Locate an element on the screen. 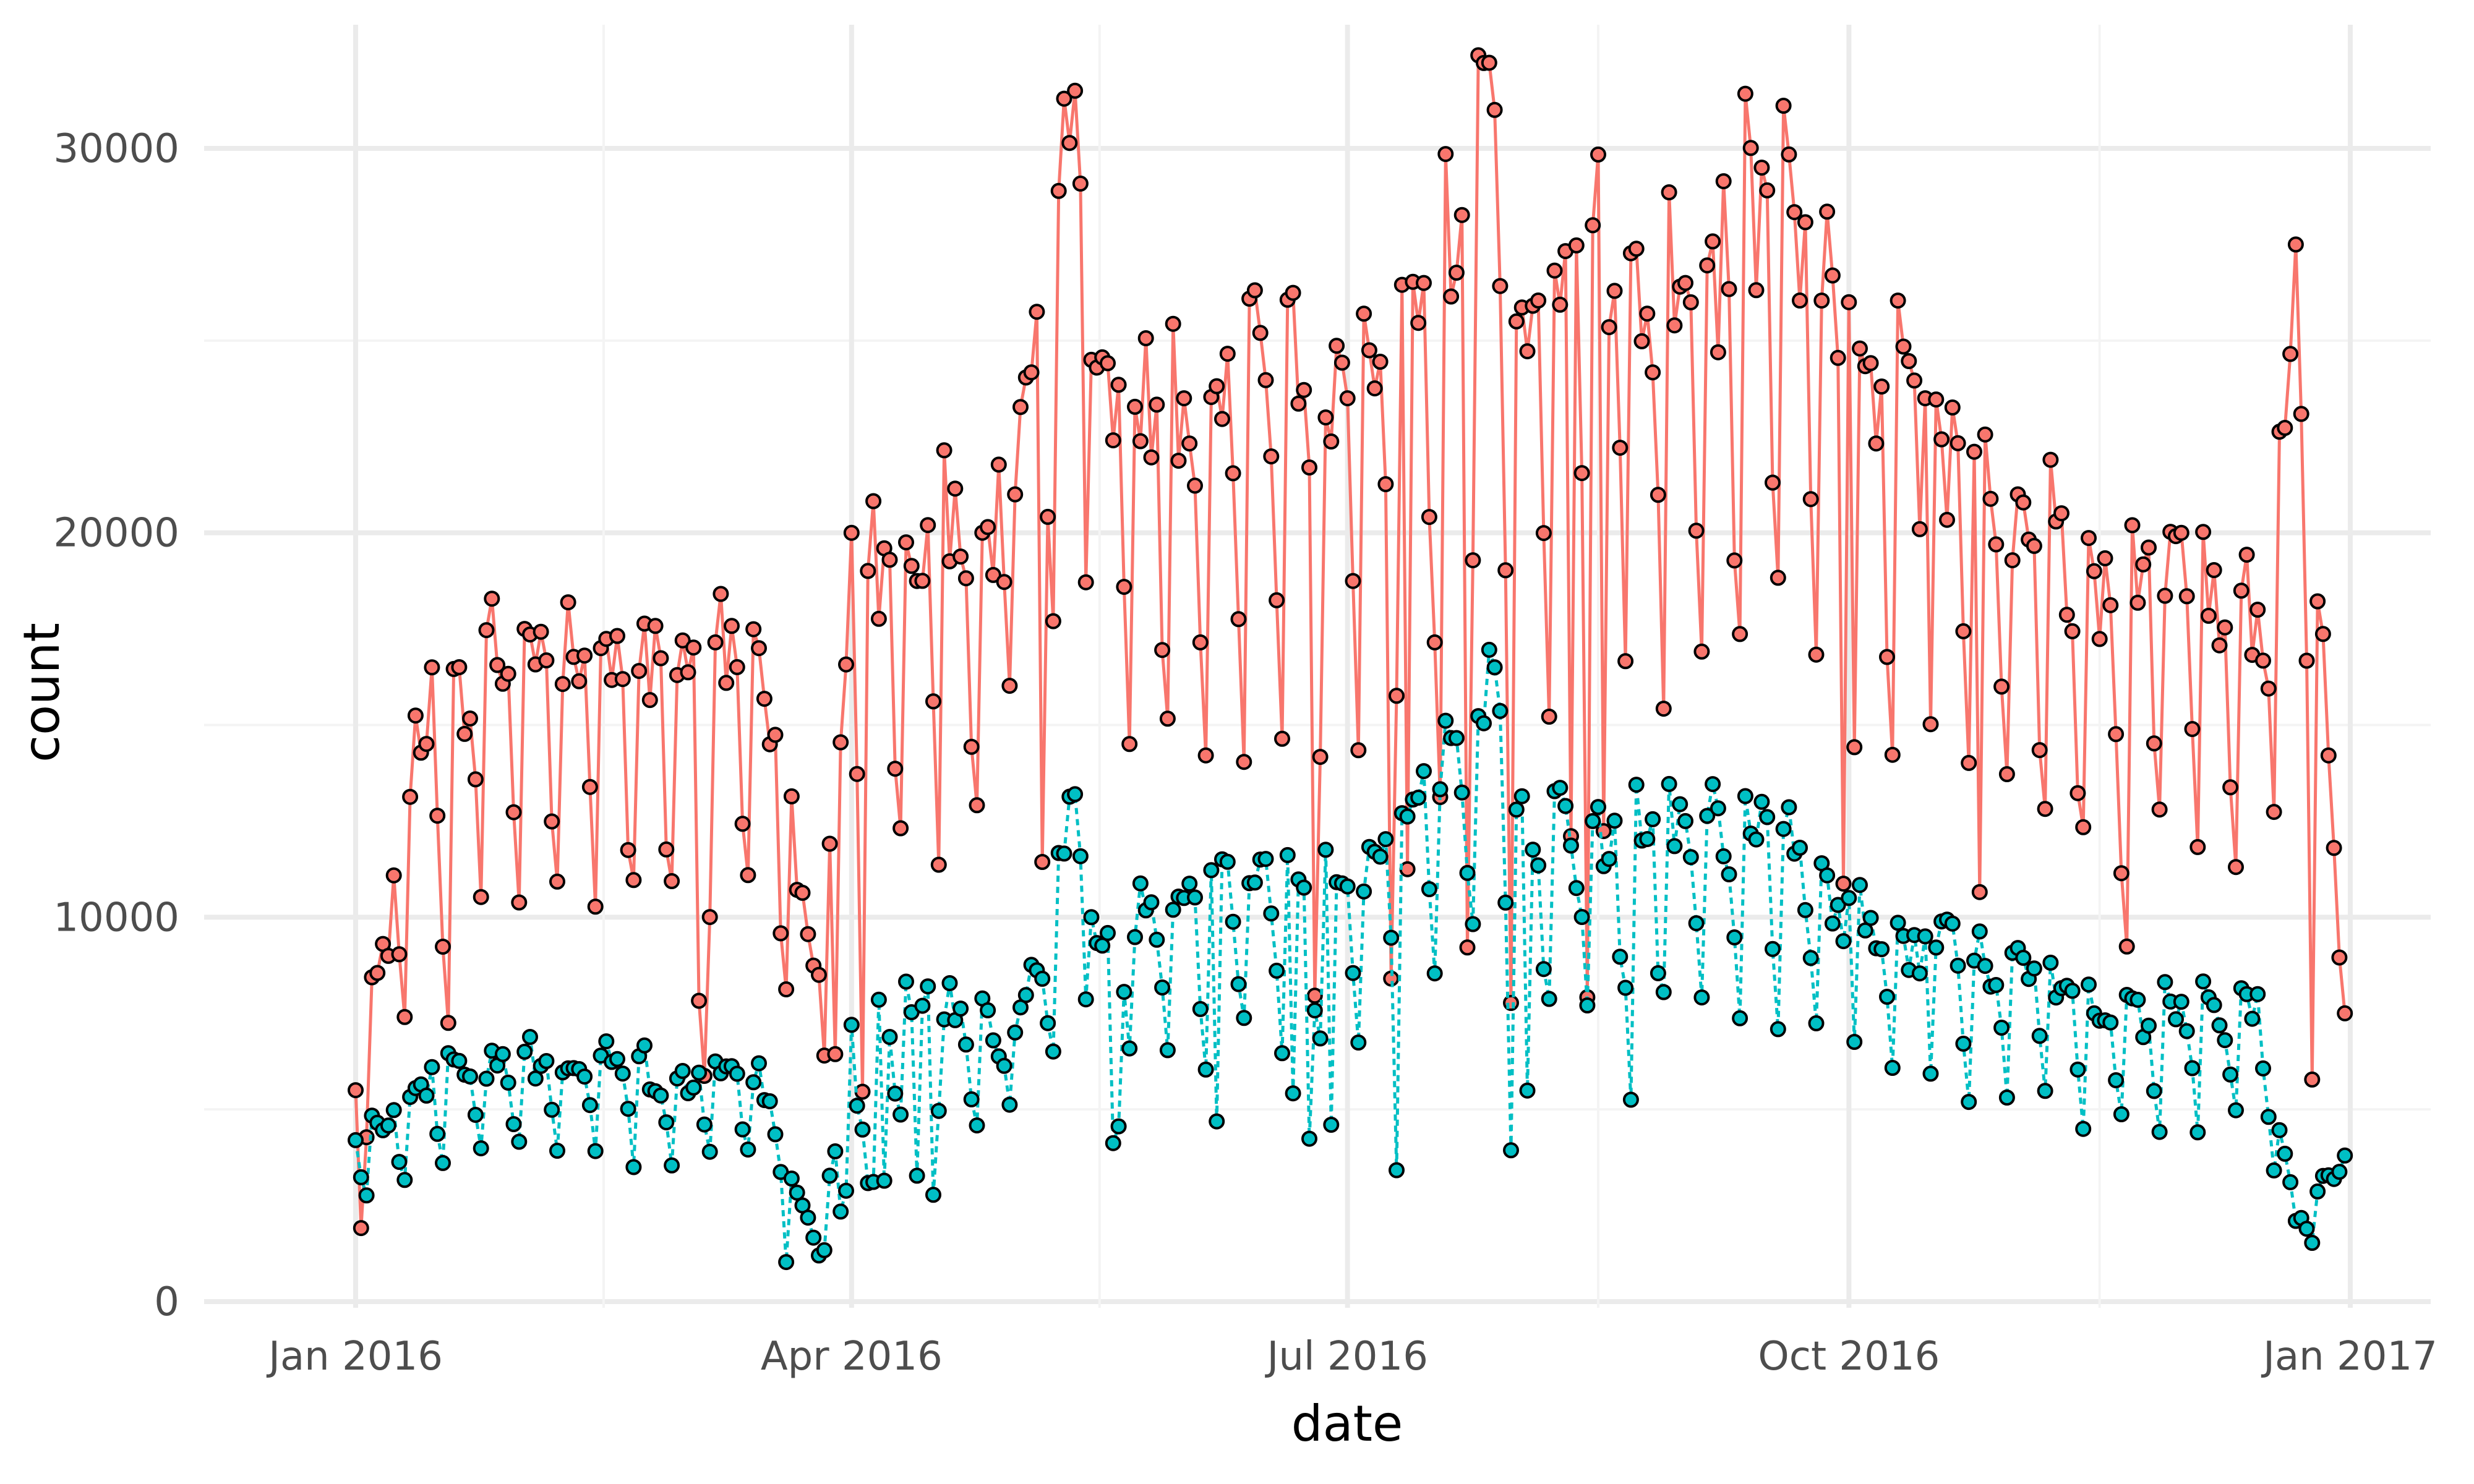 The image size is (2474, 1484). x-axis-title: date is located at coordinates (1347, 1423).